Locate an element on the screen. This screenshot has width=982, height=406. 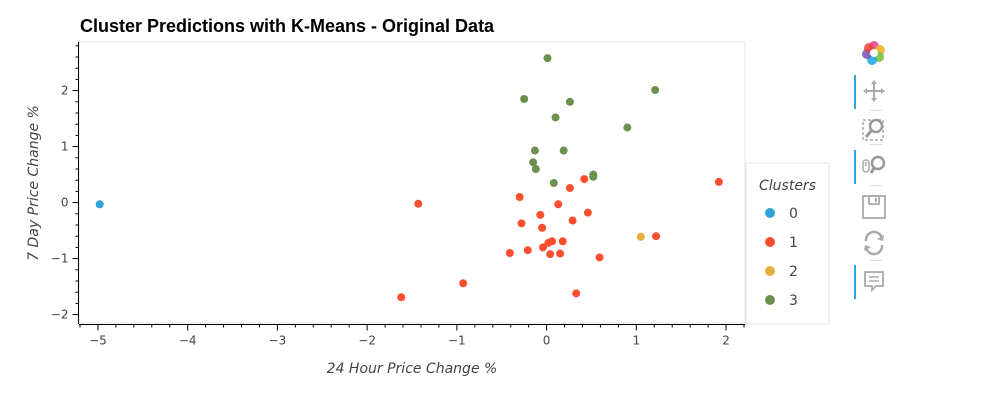
pan-icon is located at coordinates (874, 91).